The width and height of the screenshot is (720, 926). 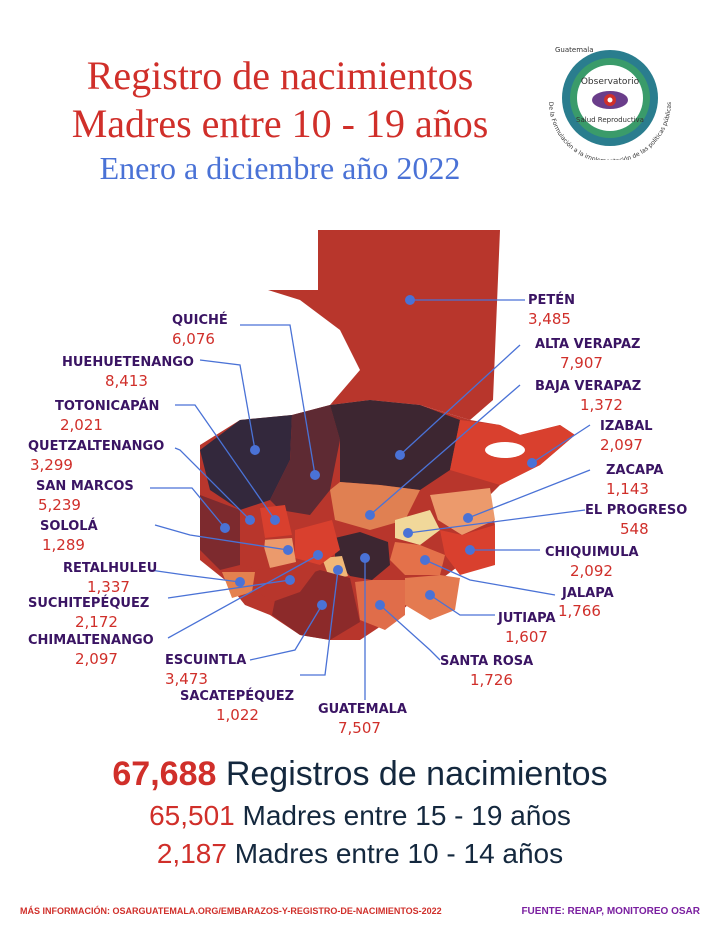 What do you see at coordinates (486, 661) in the screenshot?
I see `label-santa-rosa: SANTA ROSA` at bounding box center [486, 661].